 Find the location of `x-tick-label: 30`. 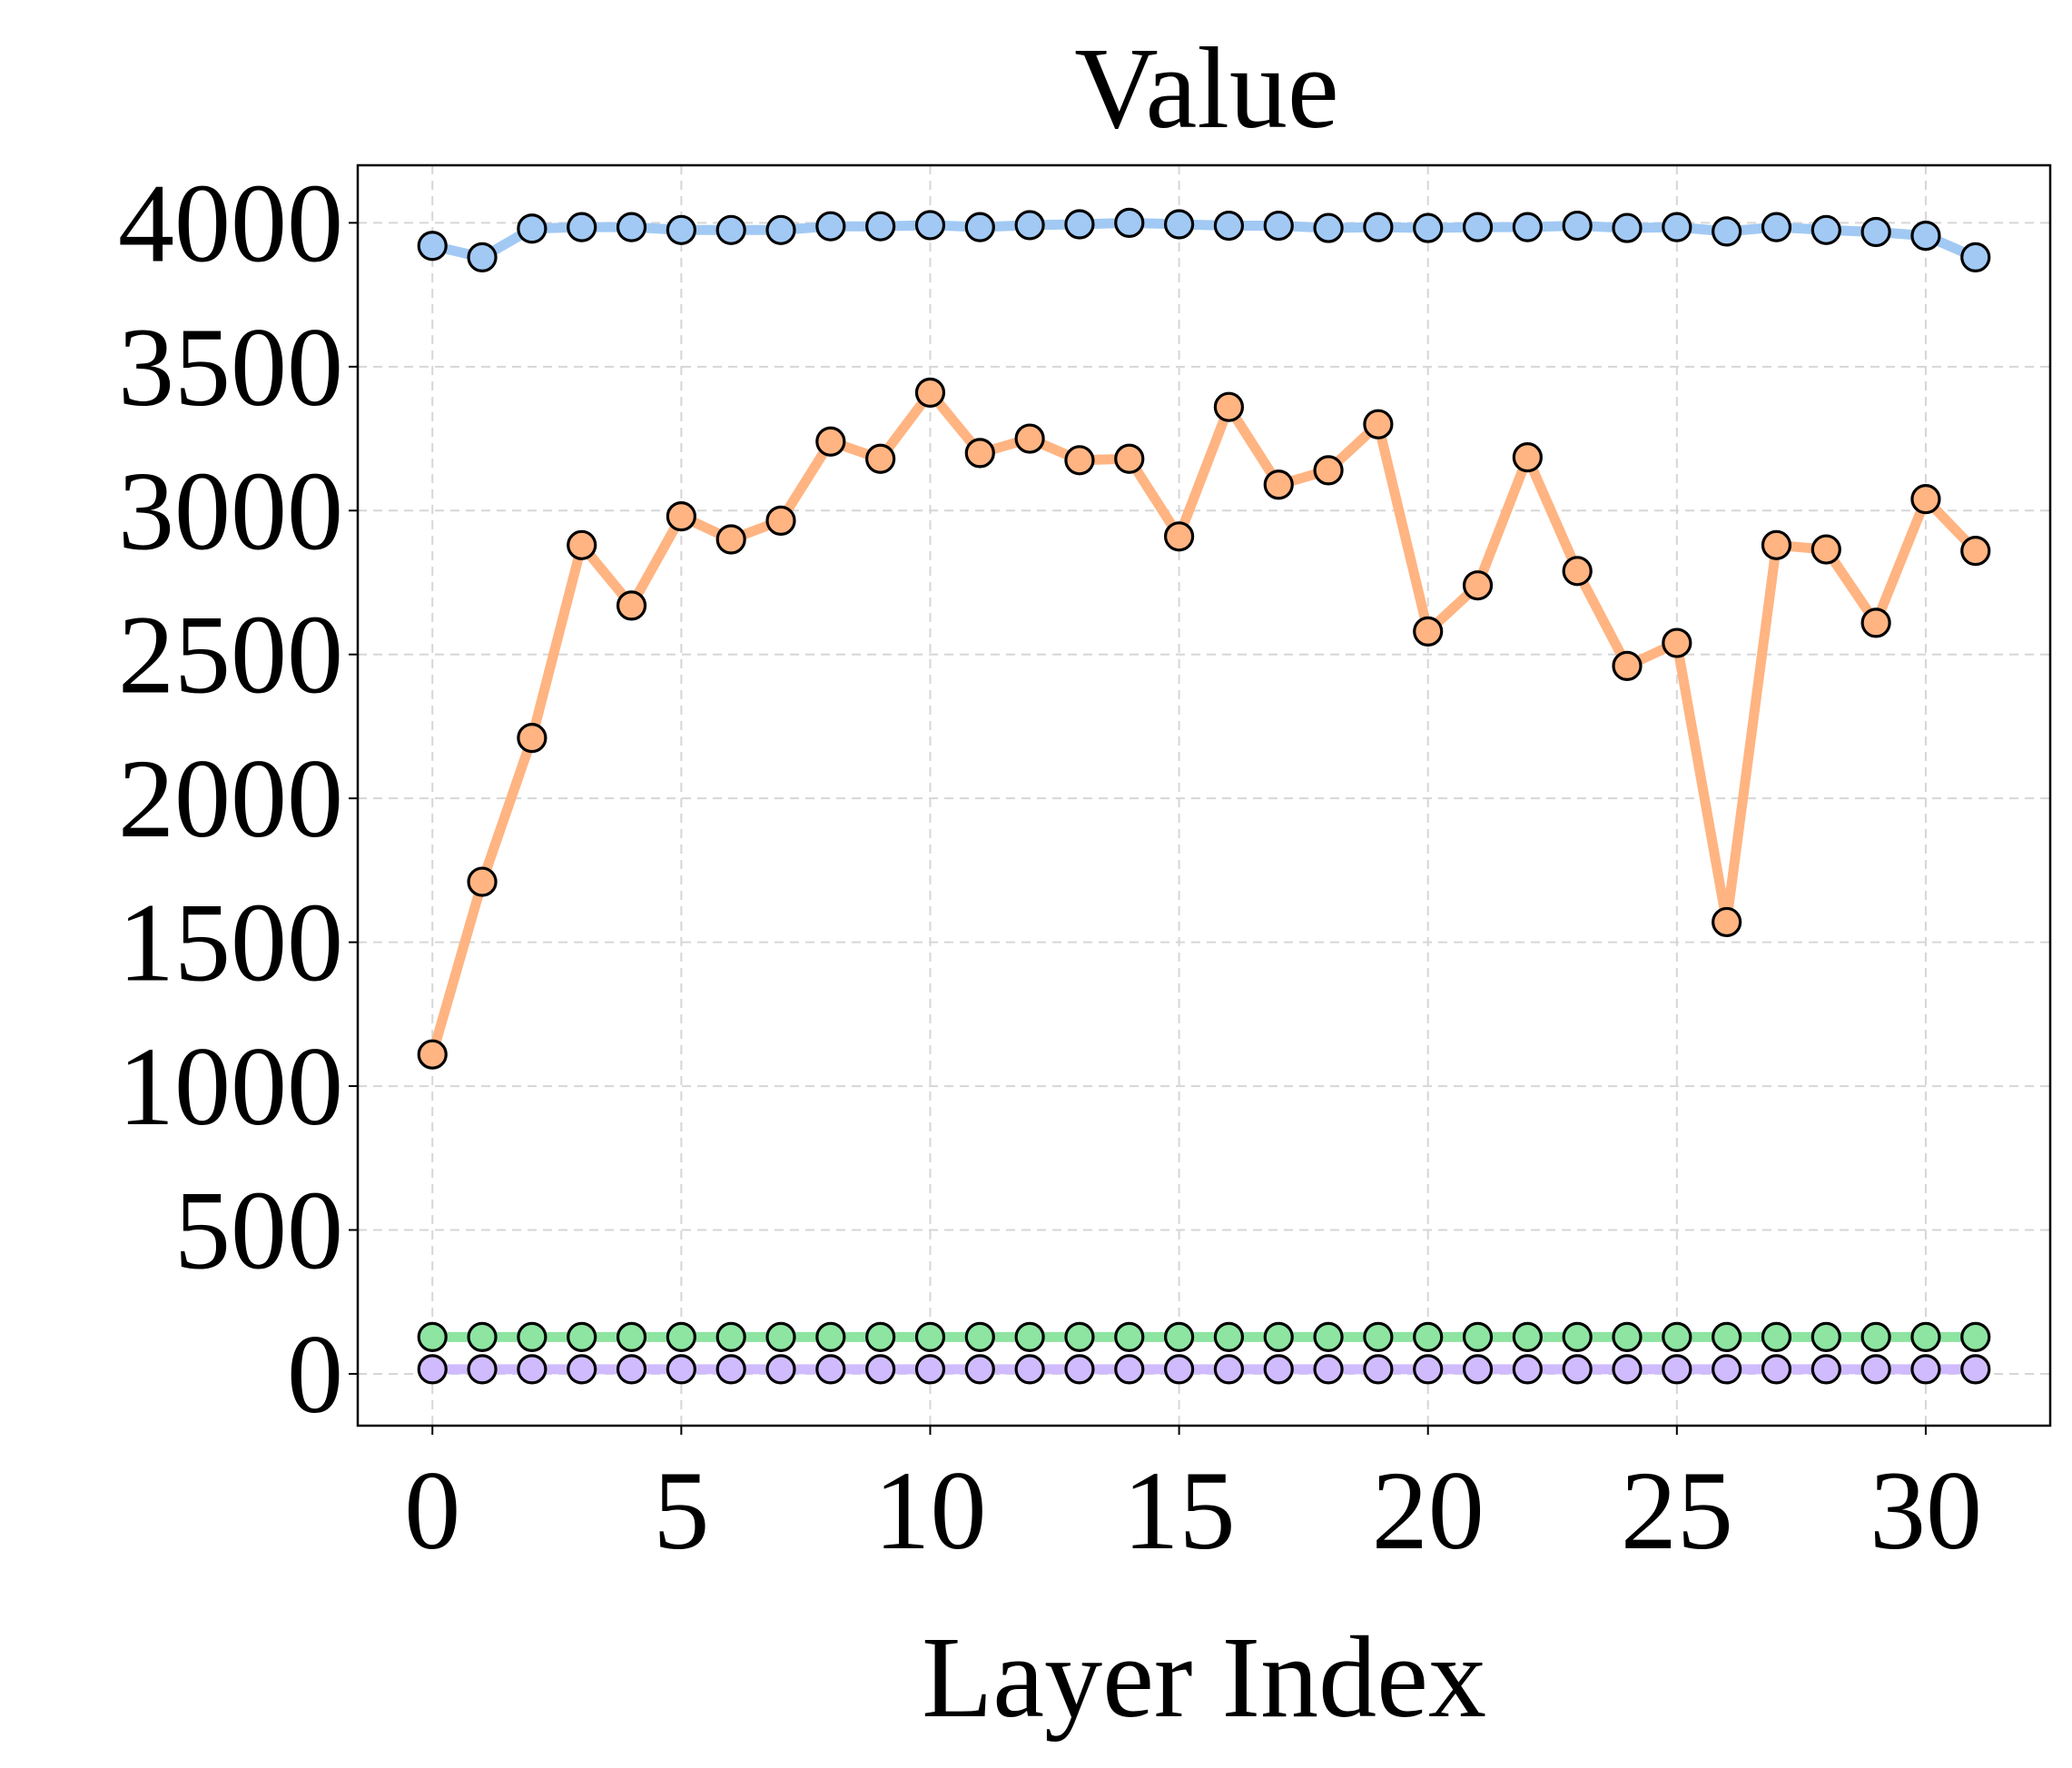

x-tick-label: 30 is located at coordinates (1926, 1511).